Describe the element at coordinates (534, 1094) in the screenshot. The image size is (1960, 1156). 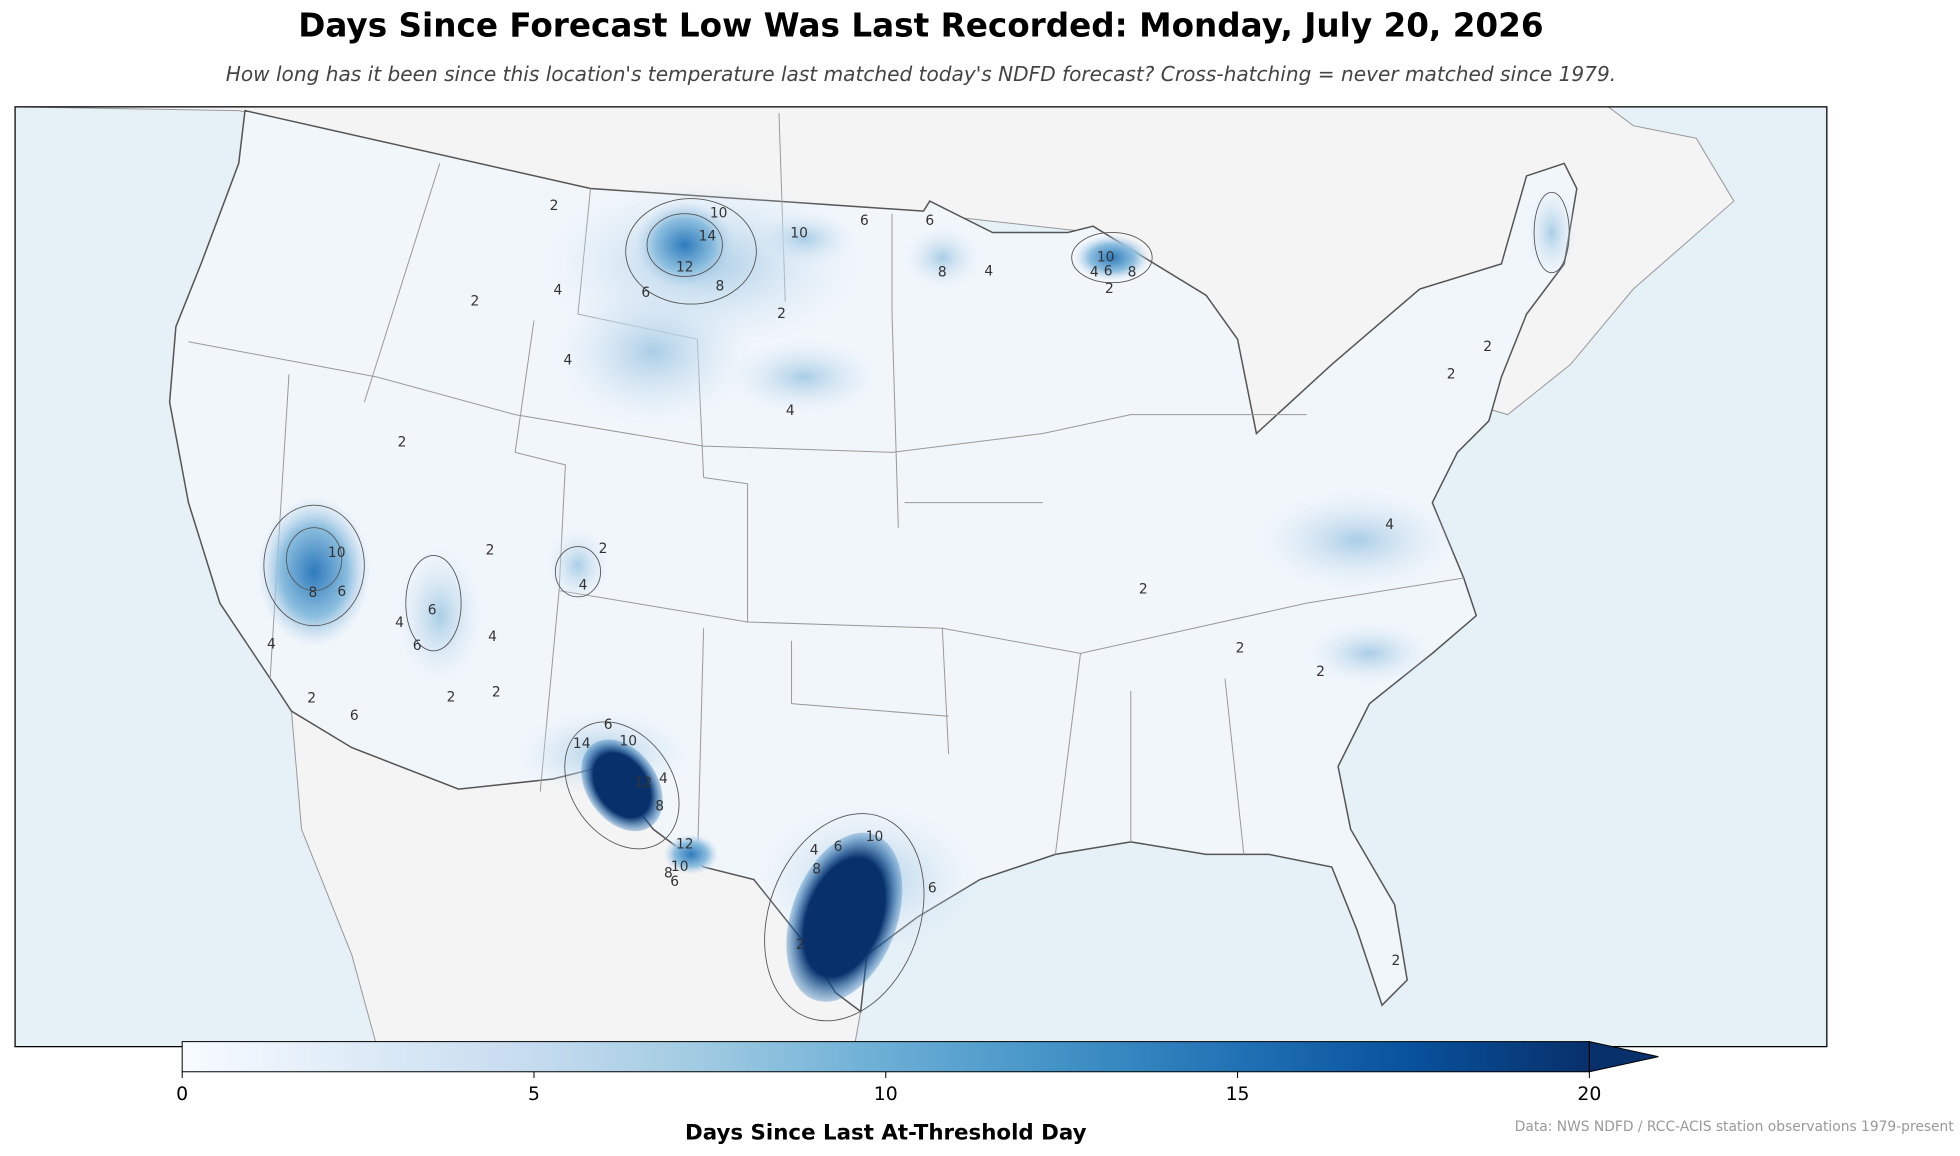
I see `colorbar-tick-label: 5` at that location.